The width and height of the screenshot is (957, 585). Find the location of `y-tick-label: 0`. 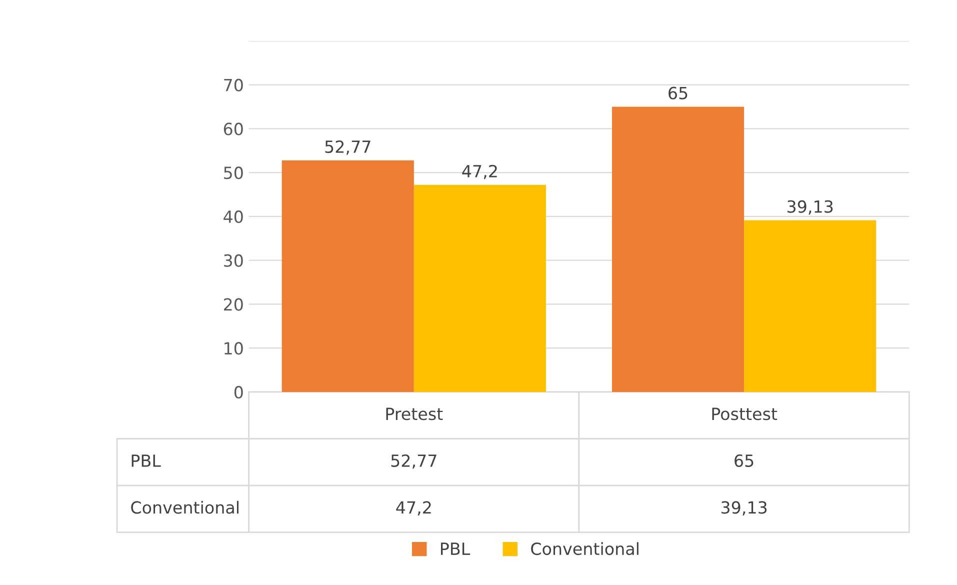

y-tick-label: 0 is located at coordinates (238, 392).